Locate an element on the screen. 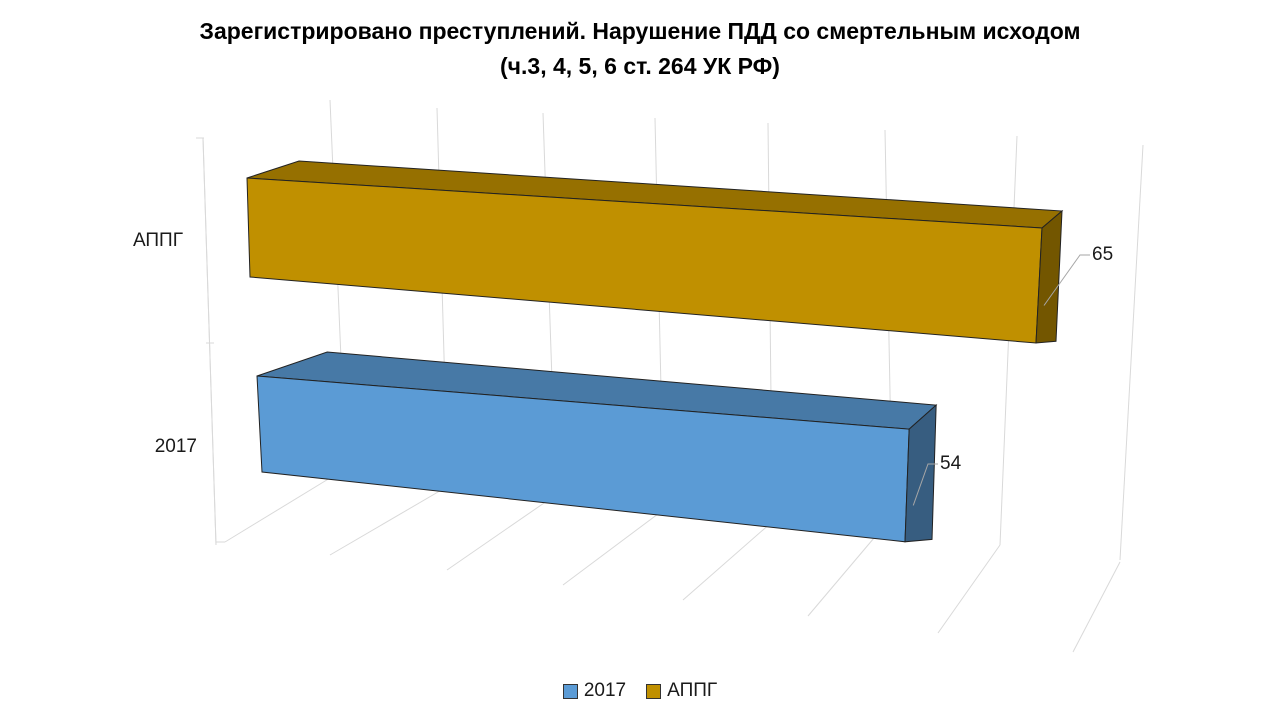 This screenshot has width=1280, height=720. bar-2017 is located at coordinates (597, 447).